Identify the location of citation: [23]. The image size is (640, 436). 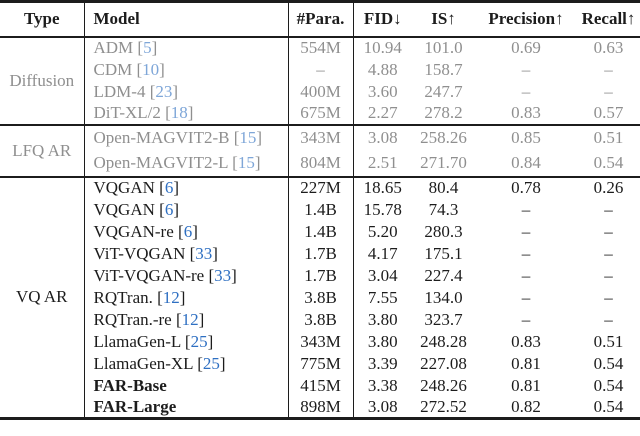
(164, 91).